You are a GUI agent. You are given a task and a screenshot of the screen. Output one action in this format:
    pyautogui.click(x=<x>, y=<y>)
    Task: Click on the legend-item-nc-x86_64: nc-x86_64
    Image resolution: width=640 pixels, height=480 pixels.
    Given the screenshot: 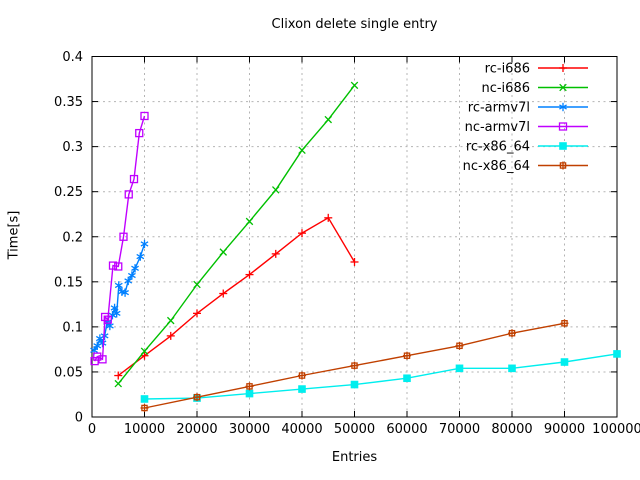 What is the action you would take?
    pyautogui.click(x=525, y=166)
    